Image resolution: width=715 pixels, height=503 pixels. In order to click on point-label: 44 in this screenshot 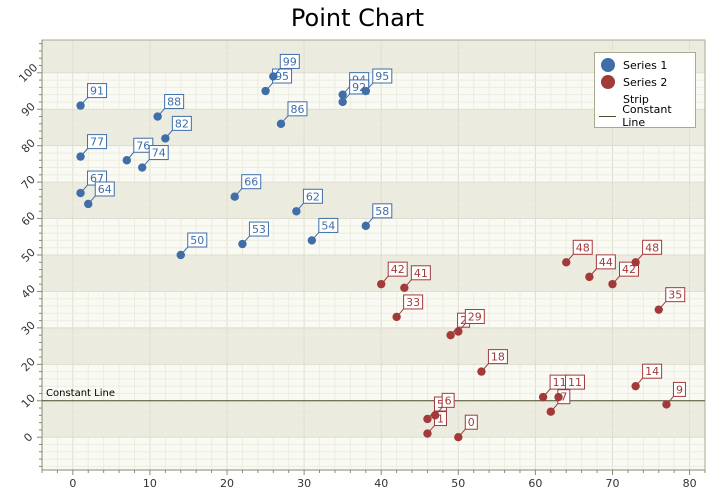, I will do `click(606, 262)`.